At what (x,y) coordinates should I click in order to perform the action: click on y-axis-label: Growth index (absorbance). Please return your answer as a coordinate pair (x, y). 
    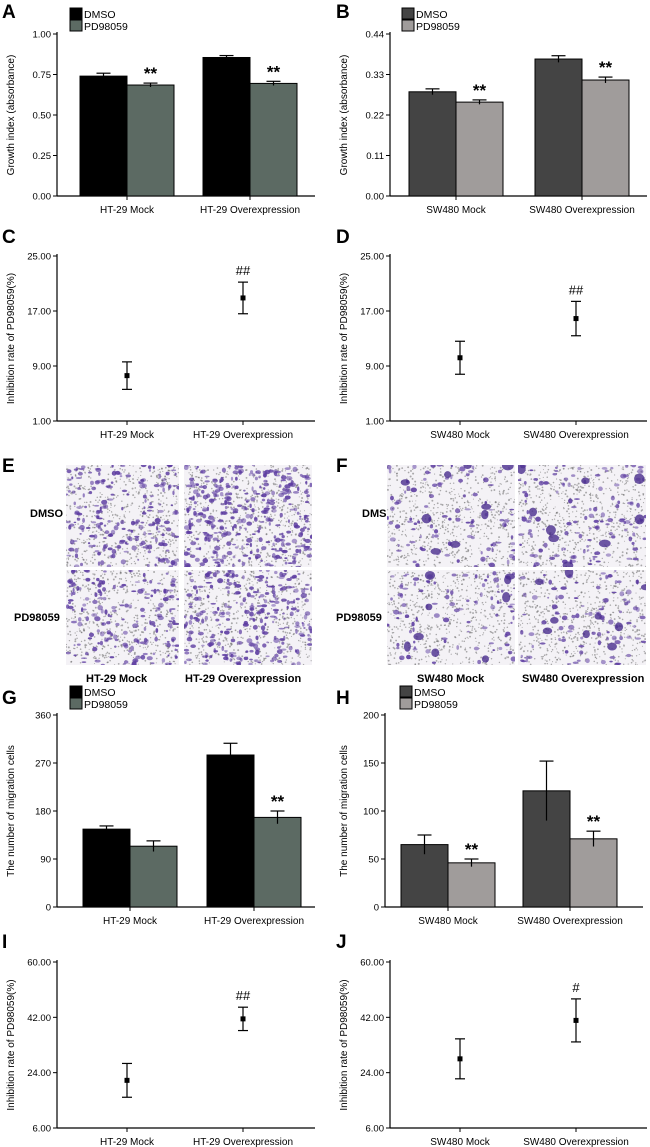
    Looking at the image, I should click on (11, 115).